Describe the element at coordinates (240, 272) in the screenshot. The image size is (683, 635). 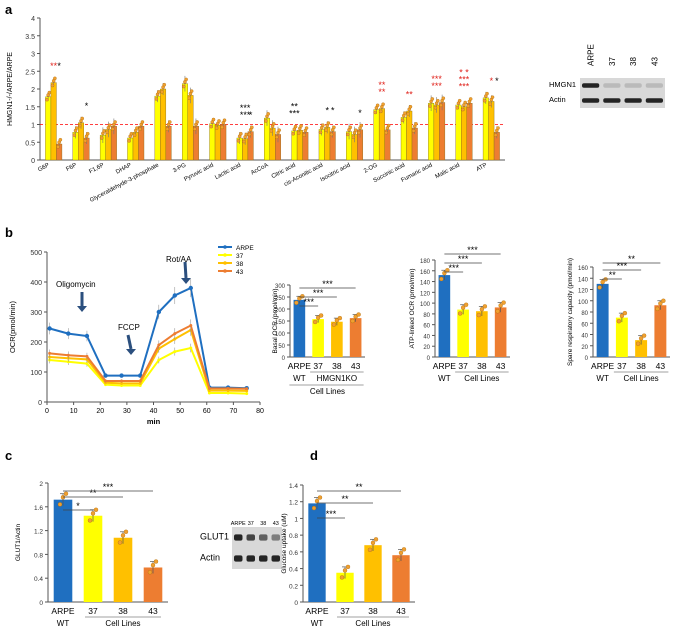
I see `legend-label: 43` at that location.